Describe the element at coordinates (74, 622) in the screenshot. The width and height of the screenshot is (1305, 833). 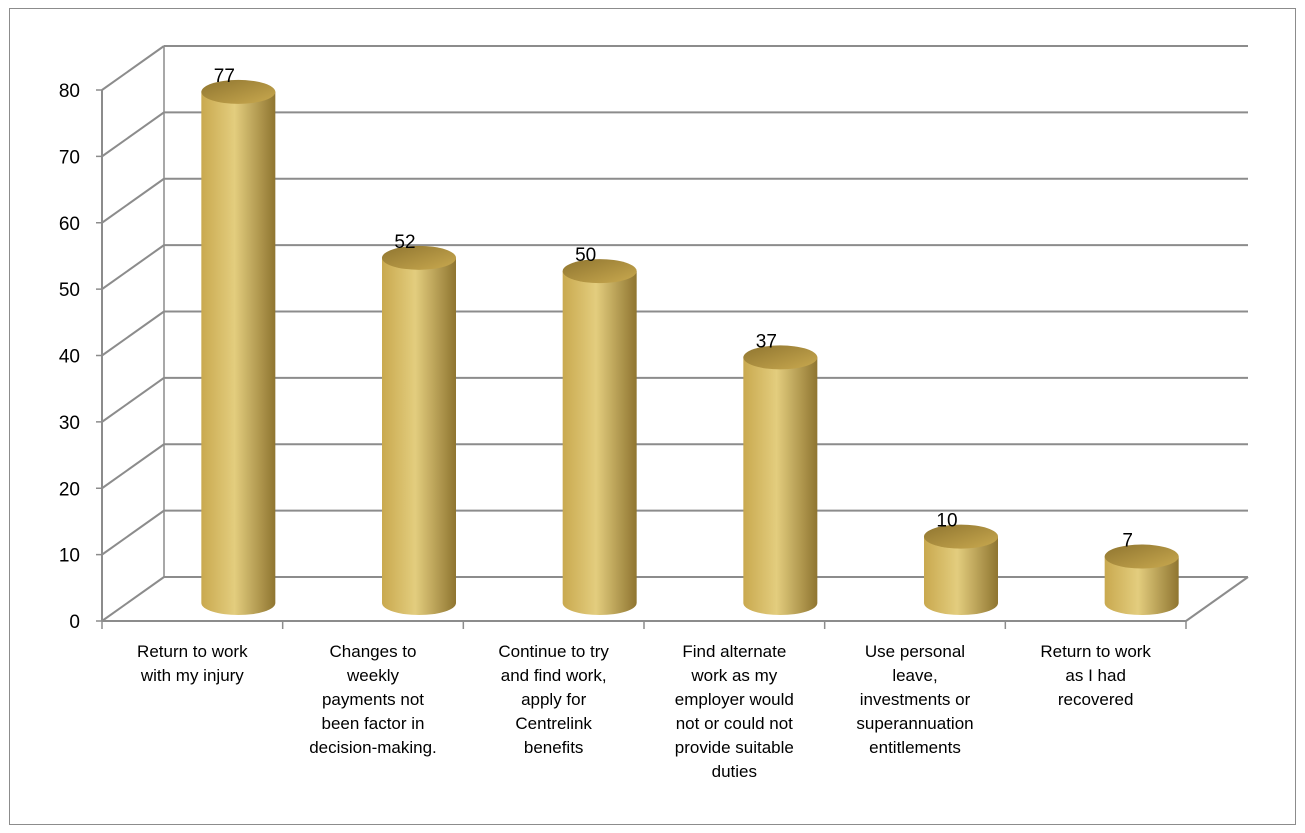
I see `y-tick-label: 0` at that location.